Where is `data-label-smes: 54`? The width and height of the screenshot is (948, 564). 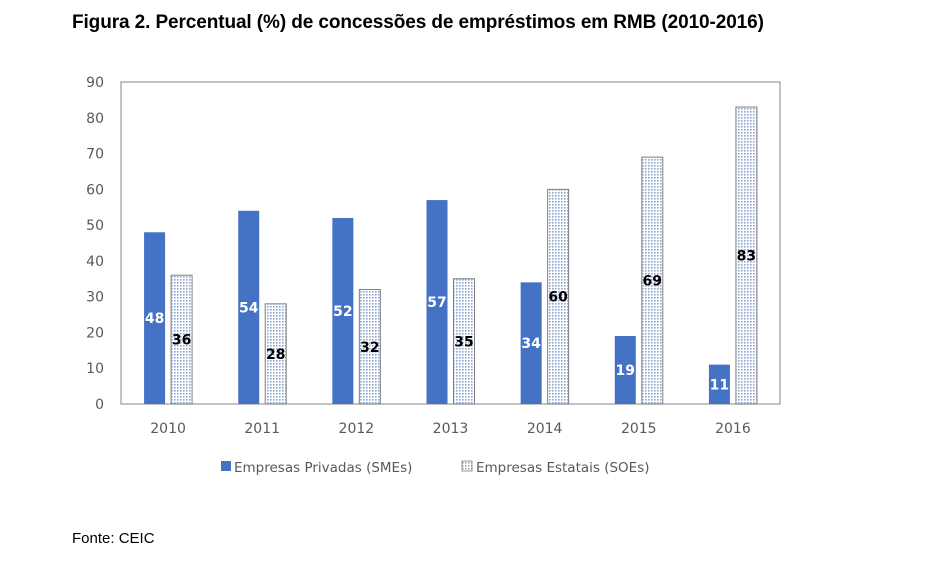
data-label-smes: 54 is located at coordinates (249, 308).